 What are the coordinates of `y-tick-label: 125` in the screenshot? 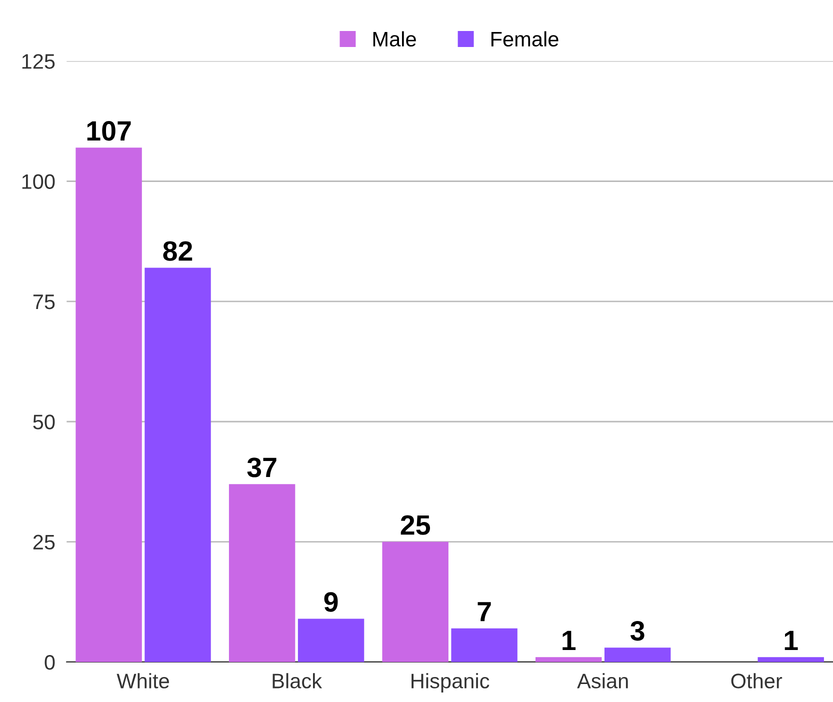 It's located at (38, 61).